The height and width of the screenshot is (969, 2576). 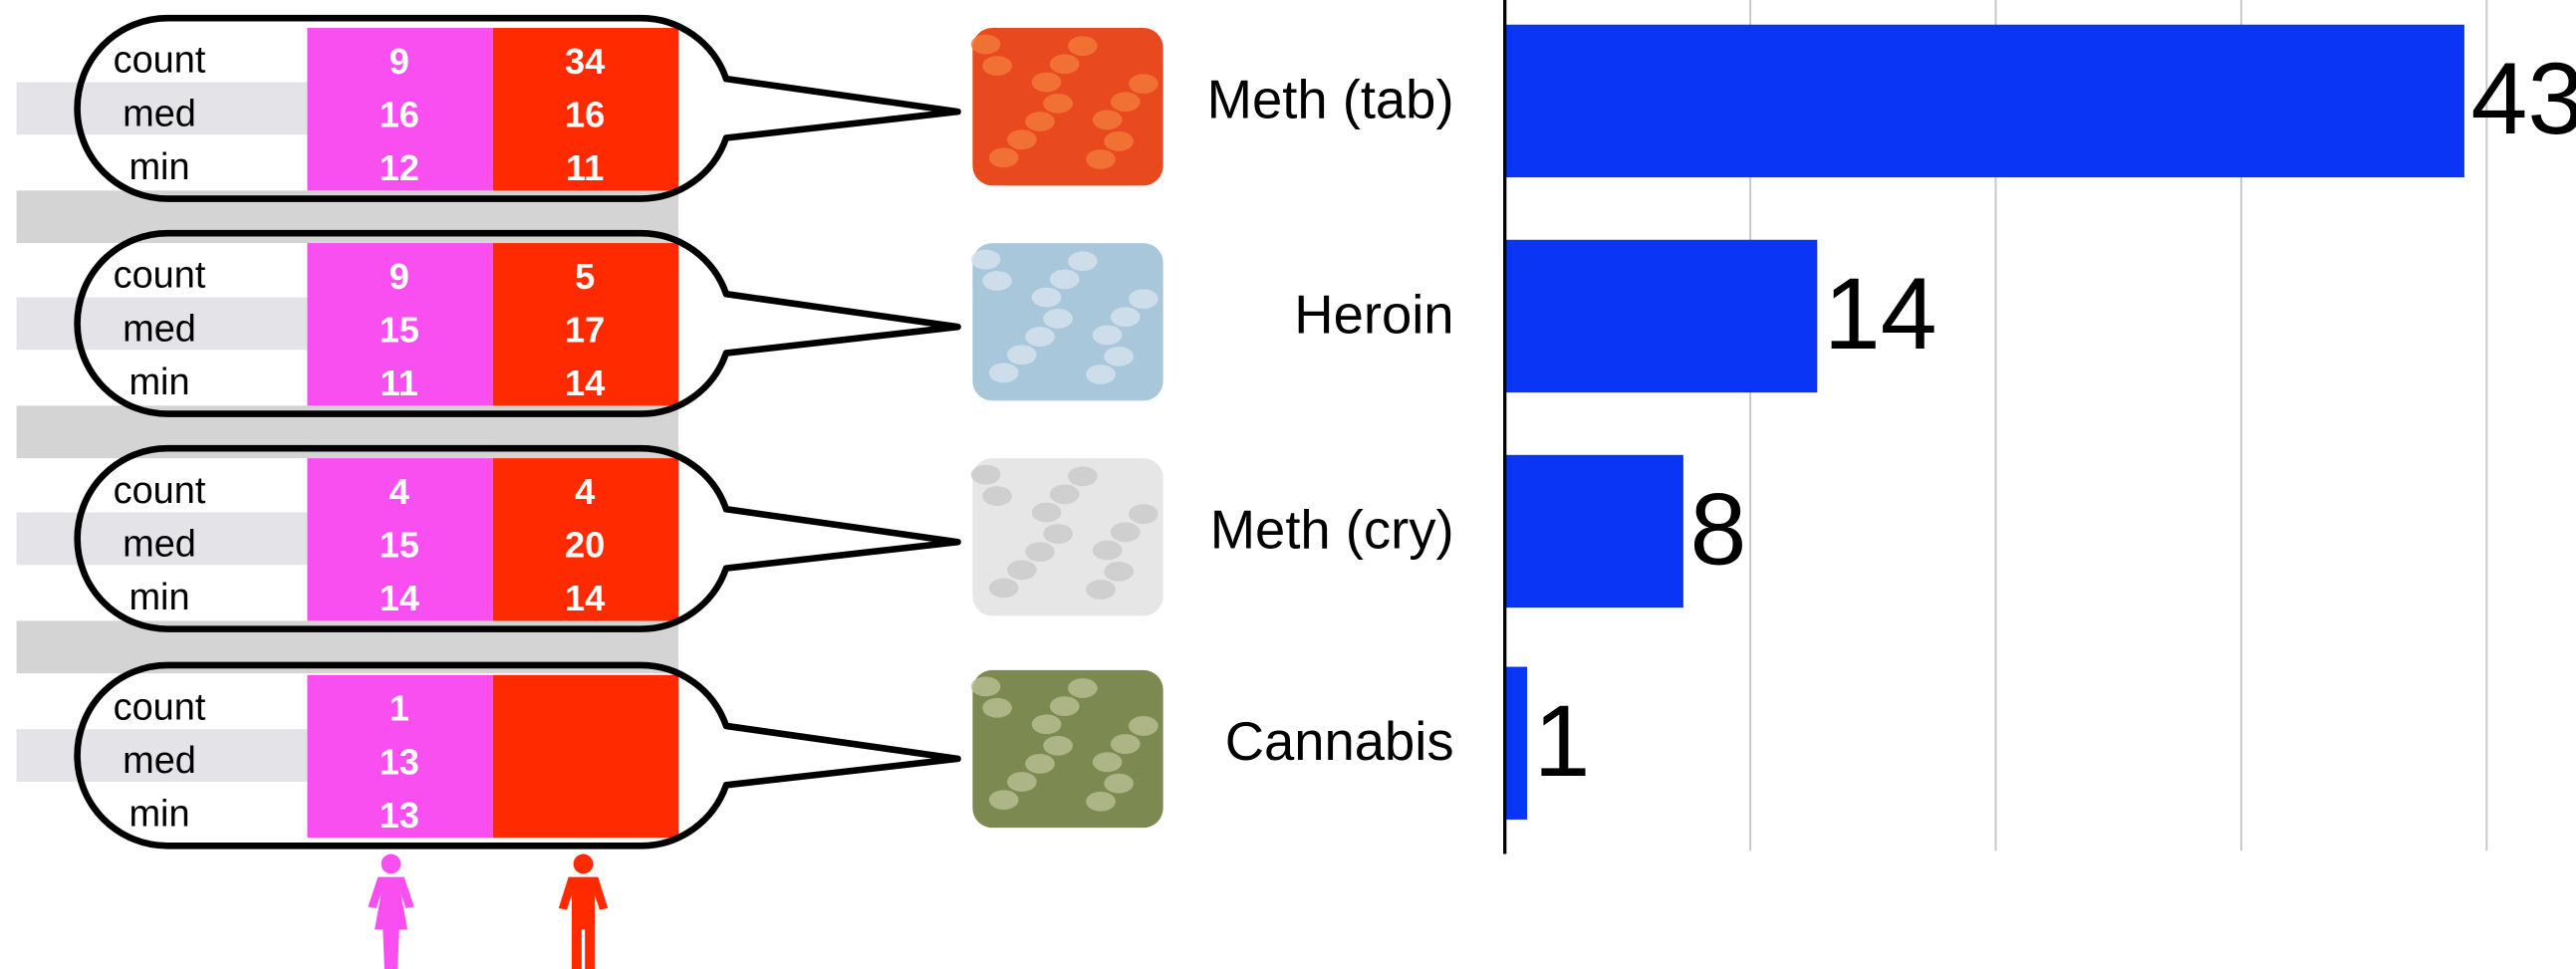 I want to click on category-label: Meth (tab), so click(x=1330, y=99).